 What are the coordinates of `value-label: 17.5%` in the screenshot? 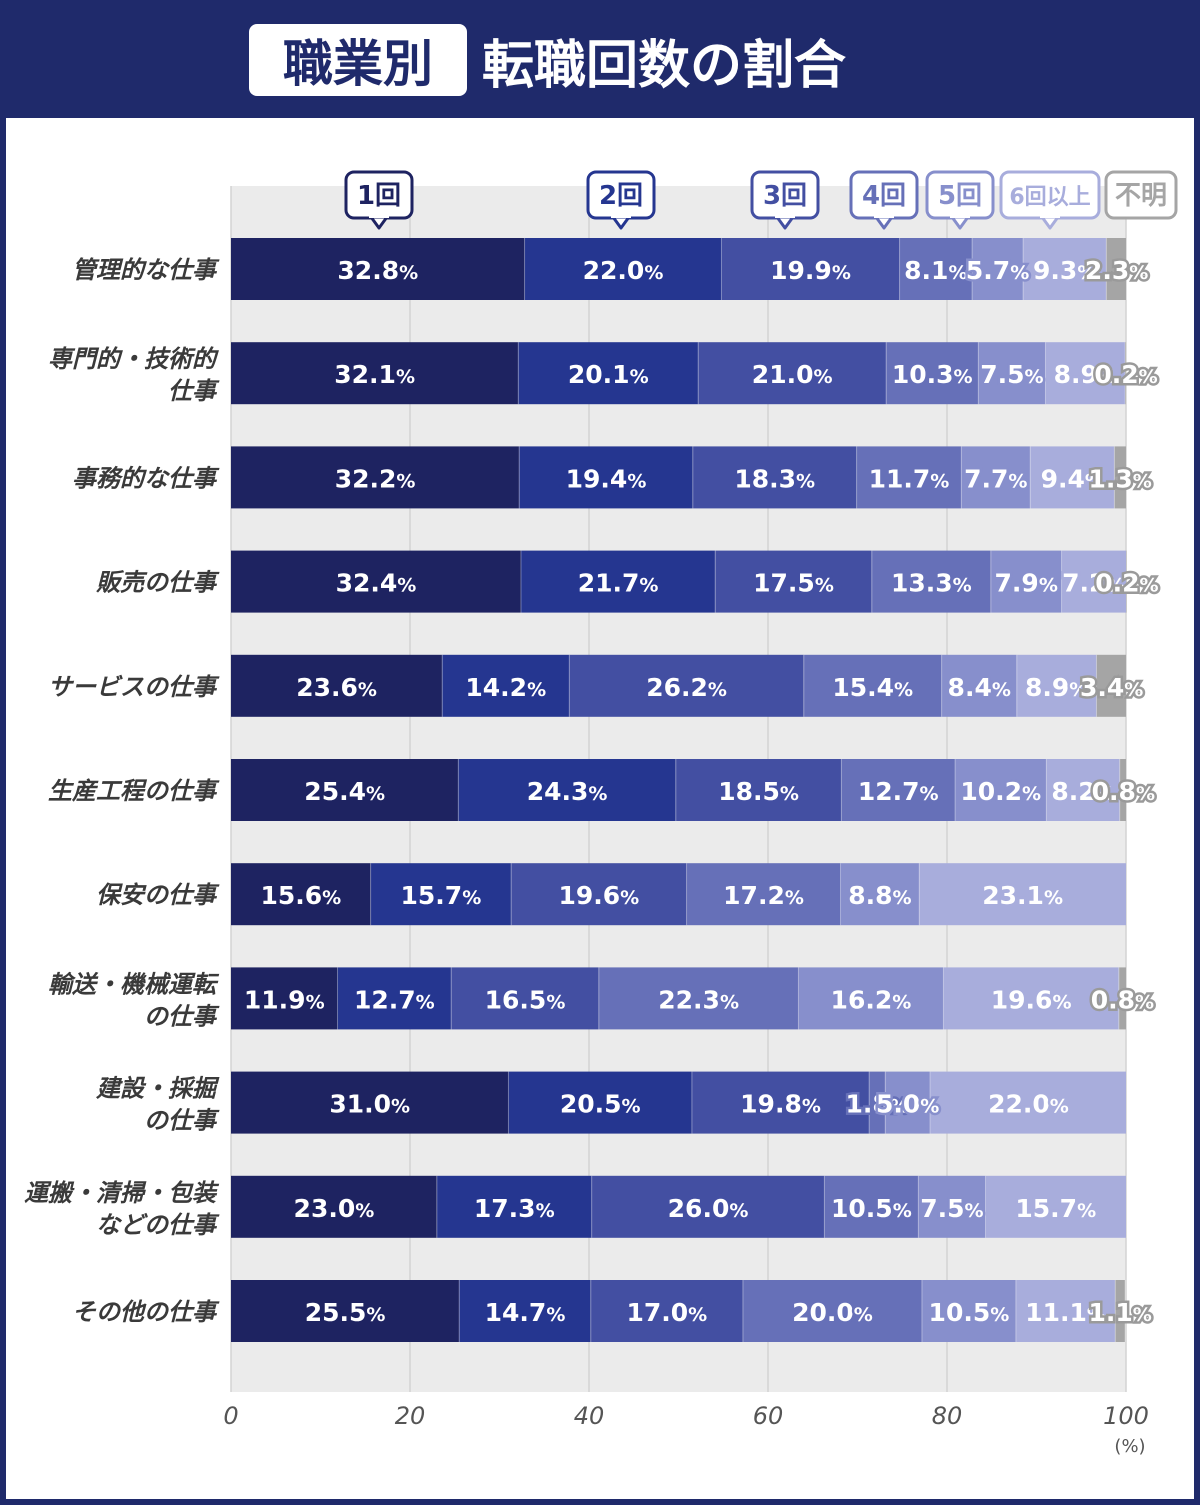 It's located at (793, 583).